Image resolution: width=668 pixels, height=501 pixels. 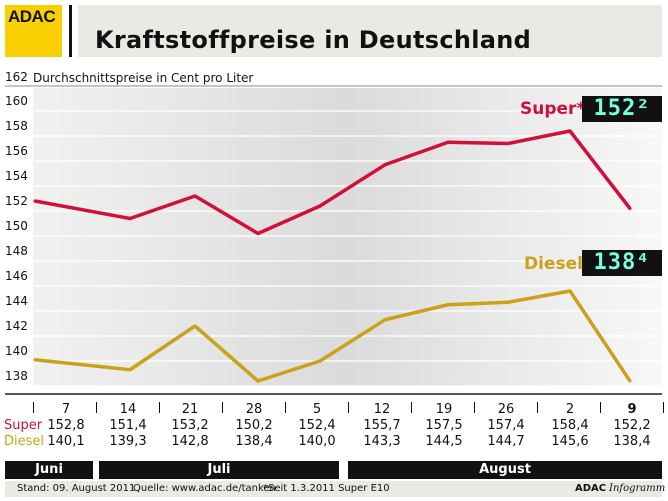 I want to click on legend-super-label: Super*, so click(x=553, y=109).